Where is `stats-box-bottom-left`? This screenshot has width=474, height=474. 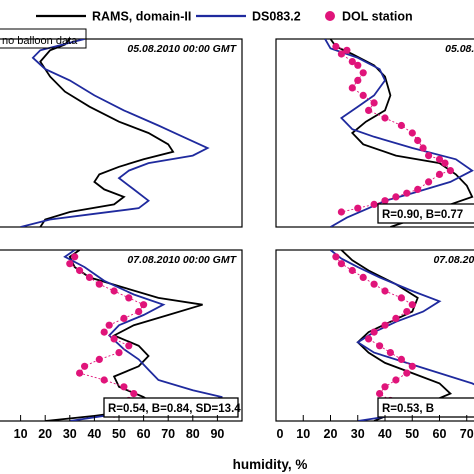
stats-box-bottom-left is located at coordinates (171, 407).